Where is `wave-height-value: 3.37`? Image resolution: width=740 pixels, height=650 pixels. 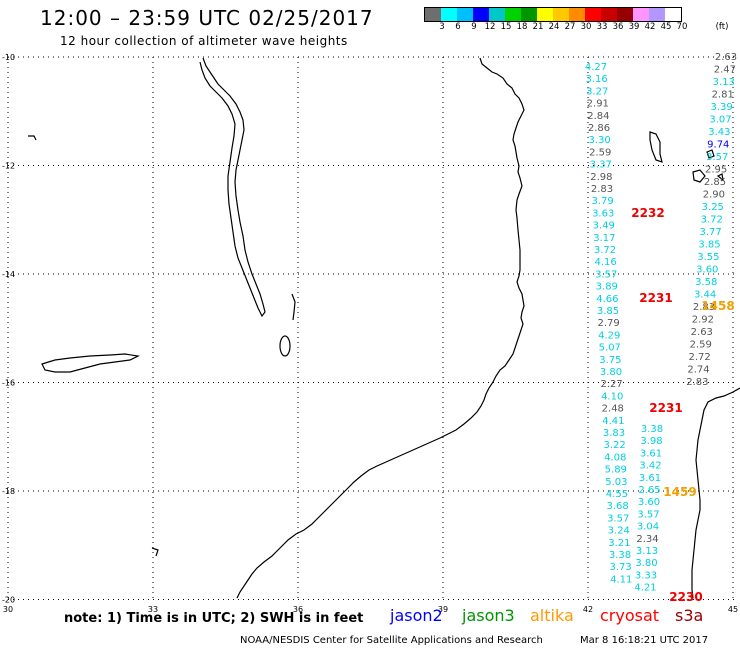
wave-height-value: 3.37 is located at coordinates (601, 165).